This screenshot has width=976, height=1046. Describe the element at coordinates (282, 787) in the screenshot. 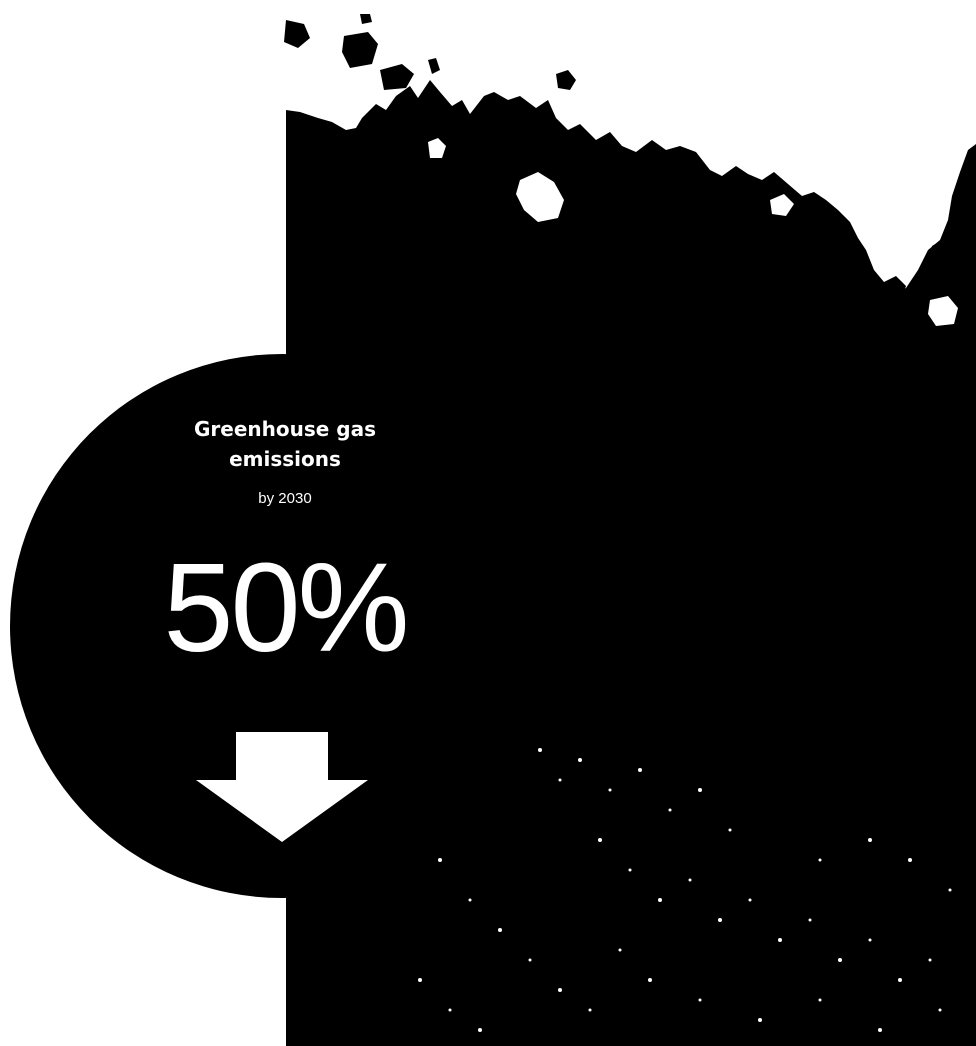

I see `arrow-down-icon` at that location.